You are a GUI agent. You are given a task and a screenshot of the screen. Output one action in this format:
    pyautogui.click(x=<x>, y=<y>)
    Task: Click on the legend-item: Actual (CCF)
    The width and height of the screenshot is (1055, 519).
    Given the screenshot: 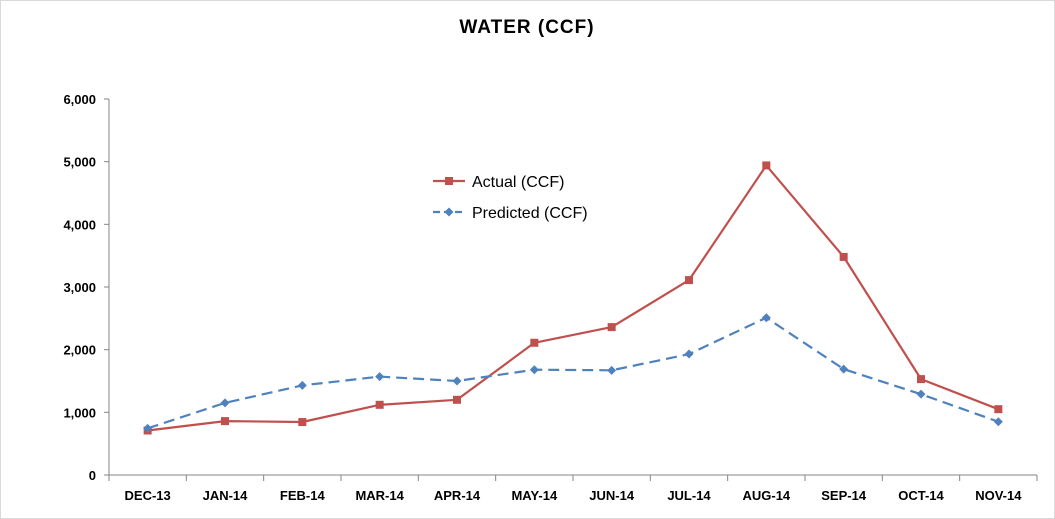 What is the action you would take?
    pyautogui.click(x=498, y=182)
    